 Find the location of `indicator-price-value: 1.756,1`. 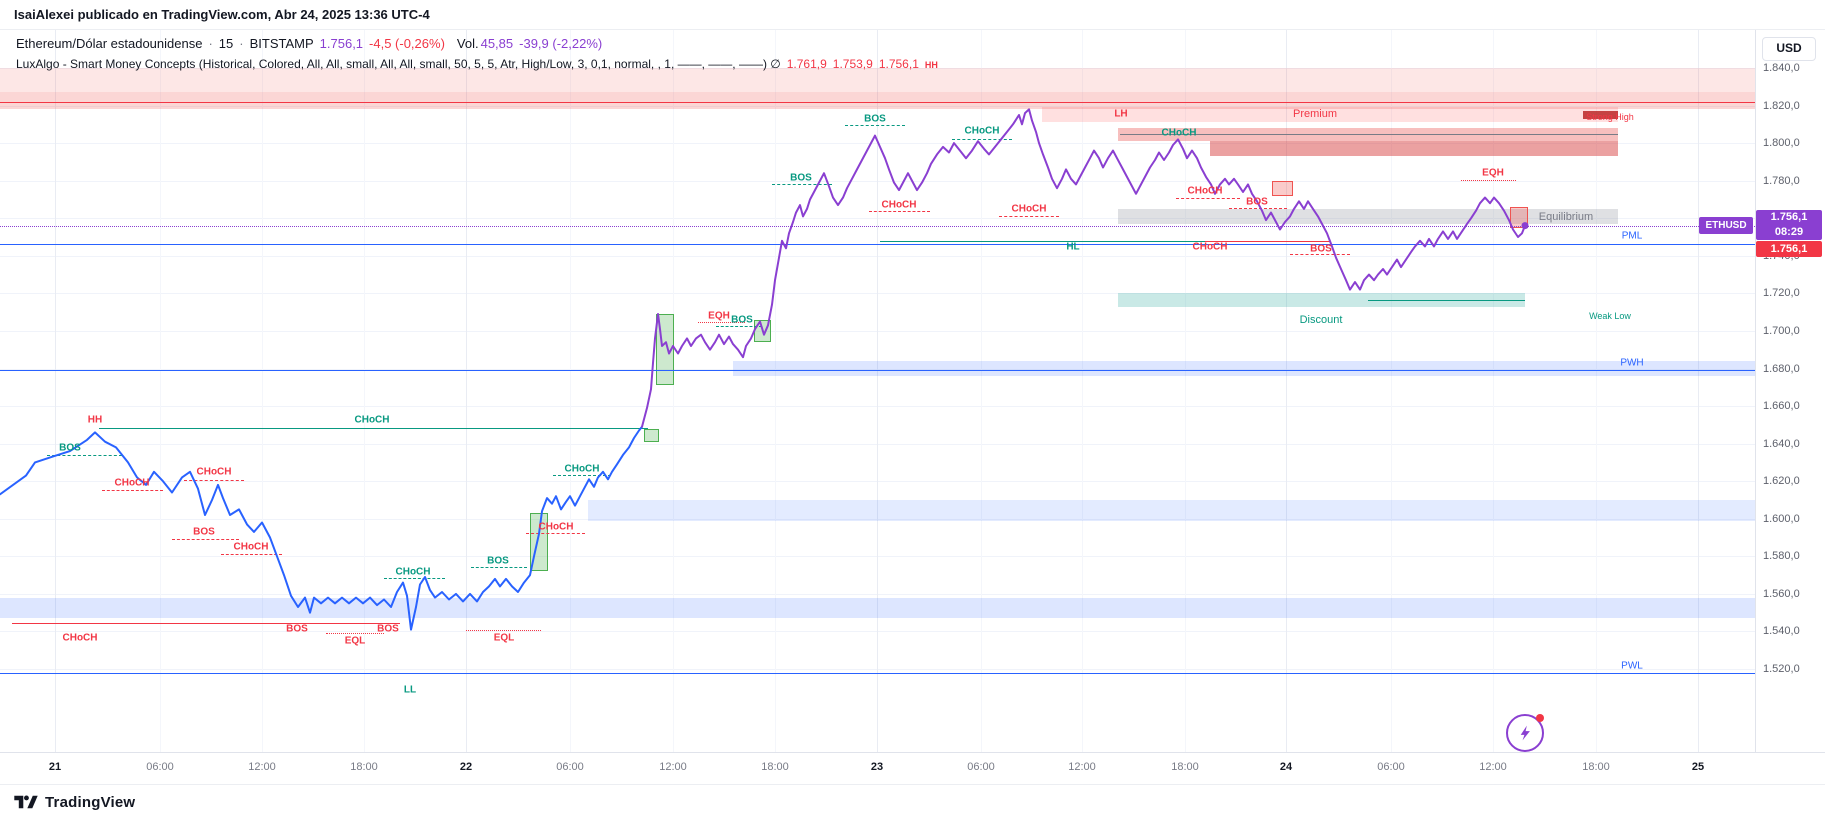

indicator-price-value: 1.756,1 is located at coordinates (1789, 249).